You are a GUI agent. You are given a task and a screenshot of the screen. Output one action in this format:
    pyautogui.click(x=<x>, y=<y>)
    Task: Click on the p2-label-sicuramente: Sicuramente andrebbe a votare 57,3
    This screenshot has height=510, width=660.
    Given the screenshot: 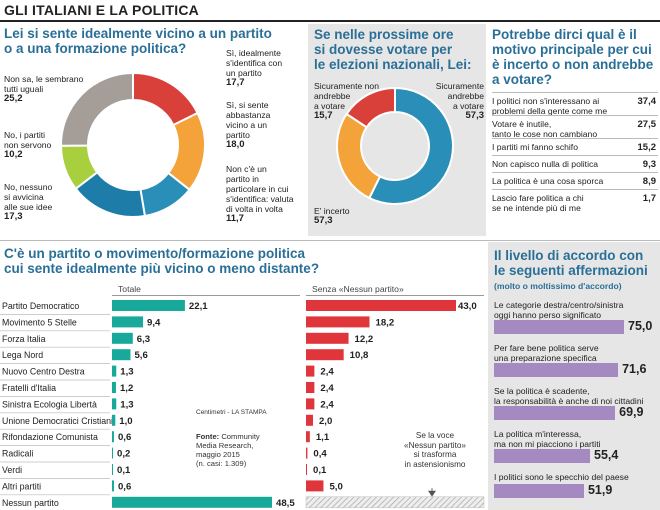 What is the action you would take?
    pyautogui.click(x=452, y=101)
    